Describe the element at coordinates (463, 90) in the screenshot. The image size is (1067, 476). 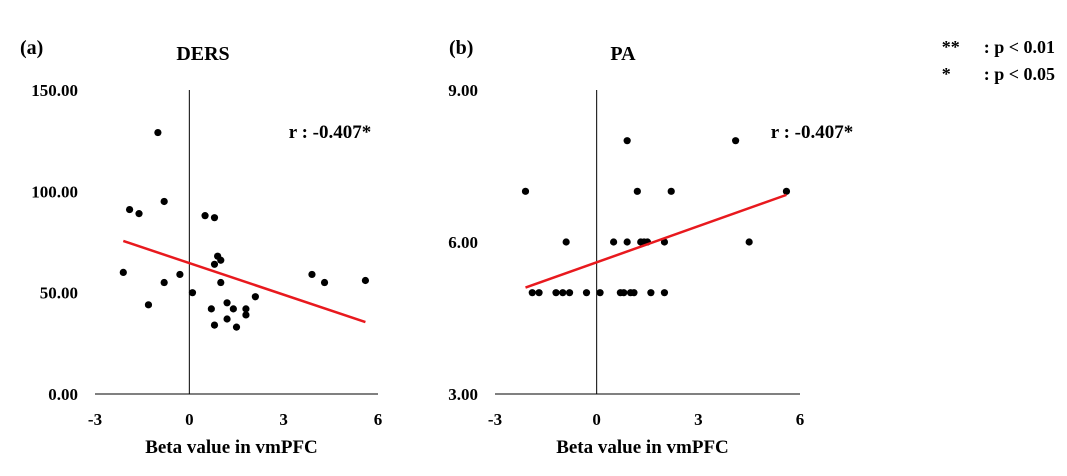
I see `y-tick-label: 9.00` at that location.